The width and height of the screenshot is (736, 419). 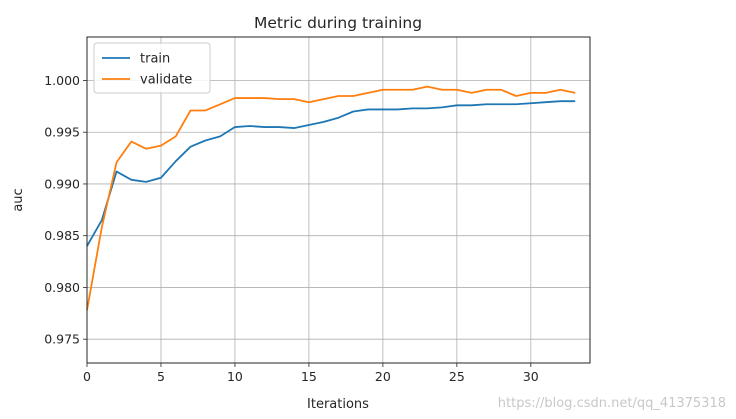 I want to click on x-tick-label: 0, so click(x=87, y=376).